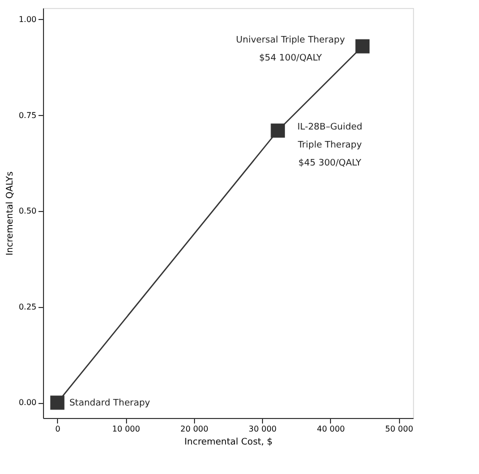 This screenshot has width=479, height=474. What do you see at coordinates (330, 429) in the screenshot?
I see `x-tick-label: 40 000` at bounding box center [330, 429].